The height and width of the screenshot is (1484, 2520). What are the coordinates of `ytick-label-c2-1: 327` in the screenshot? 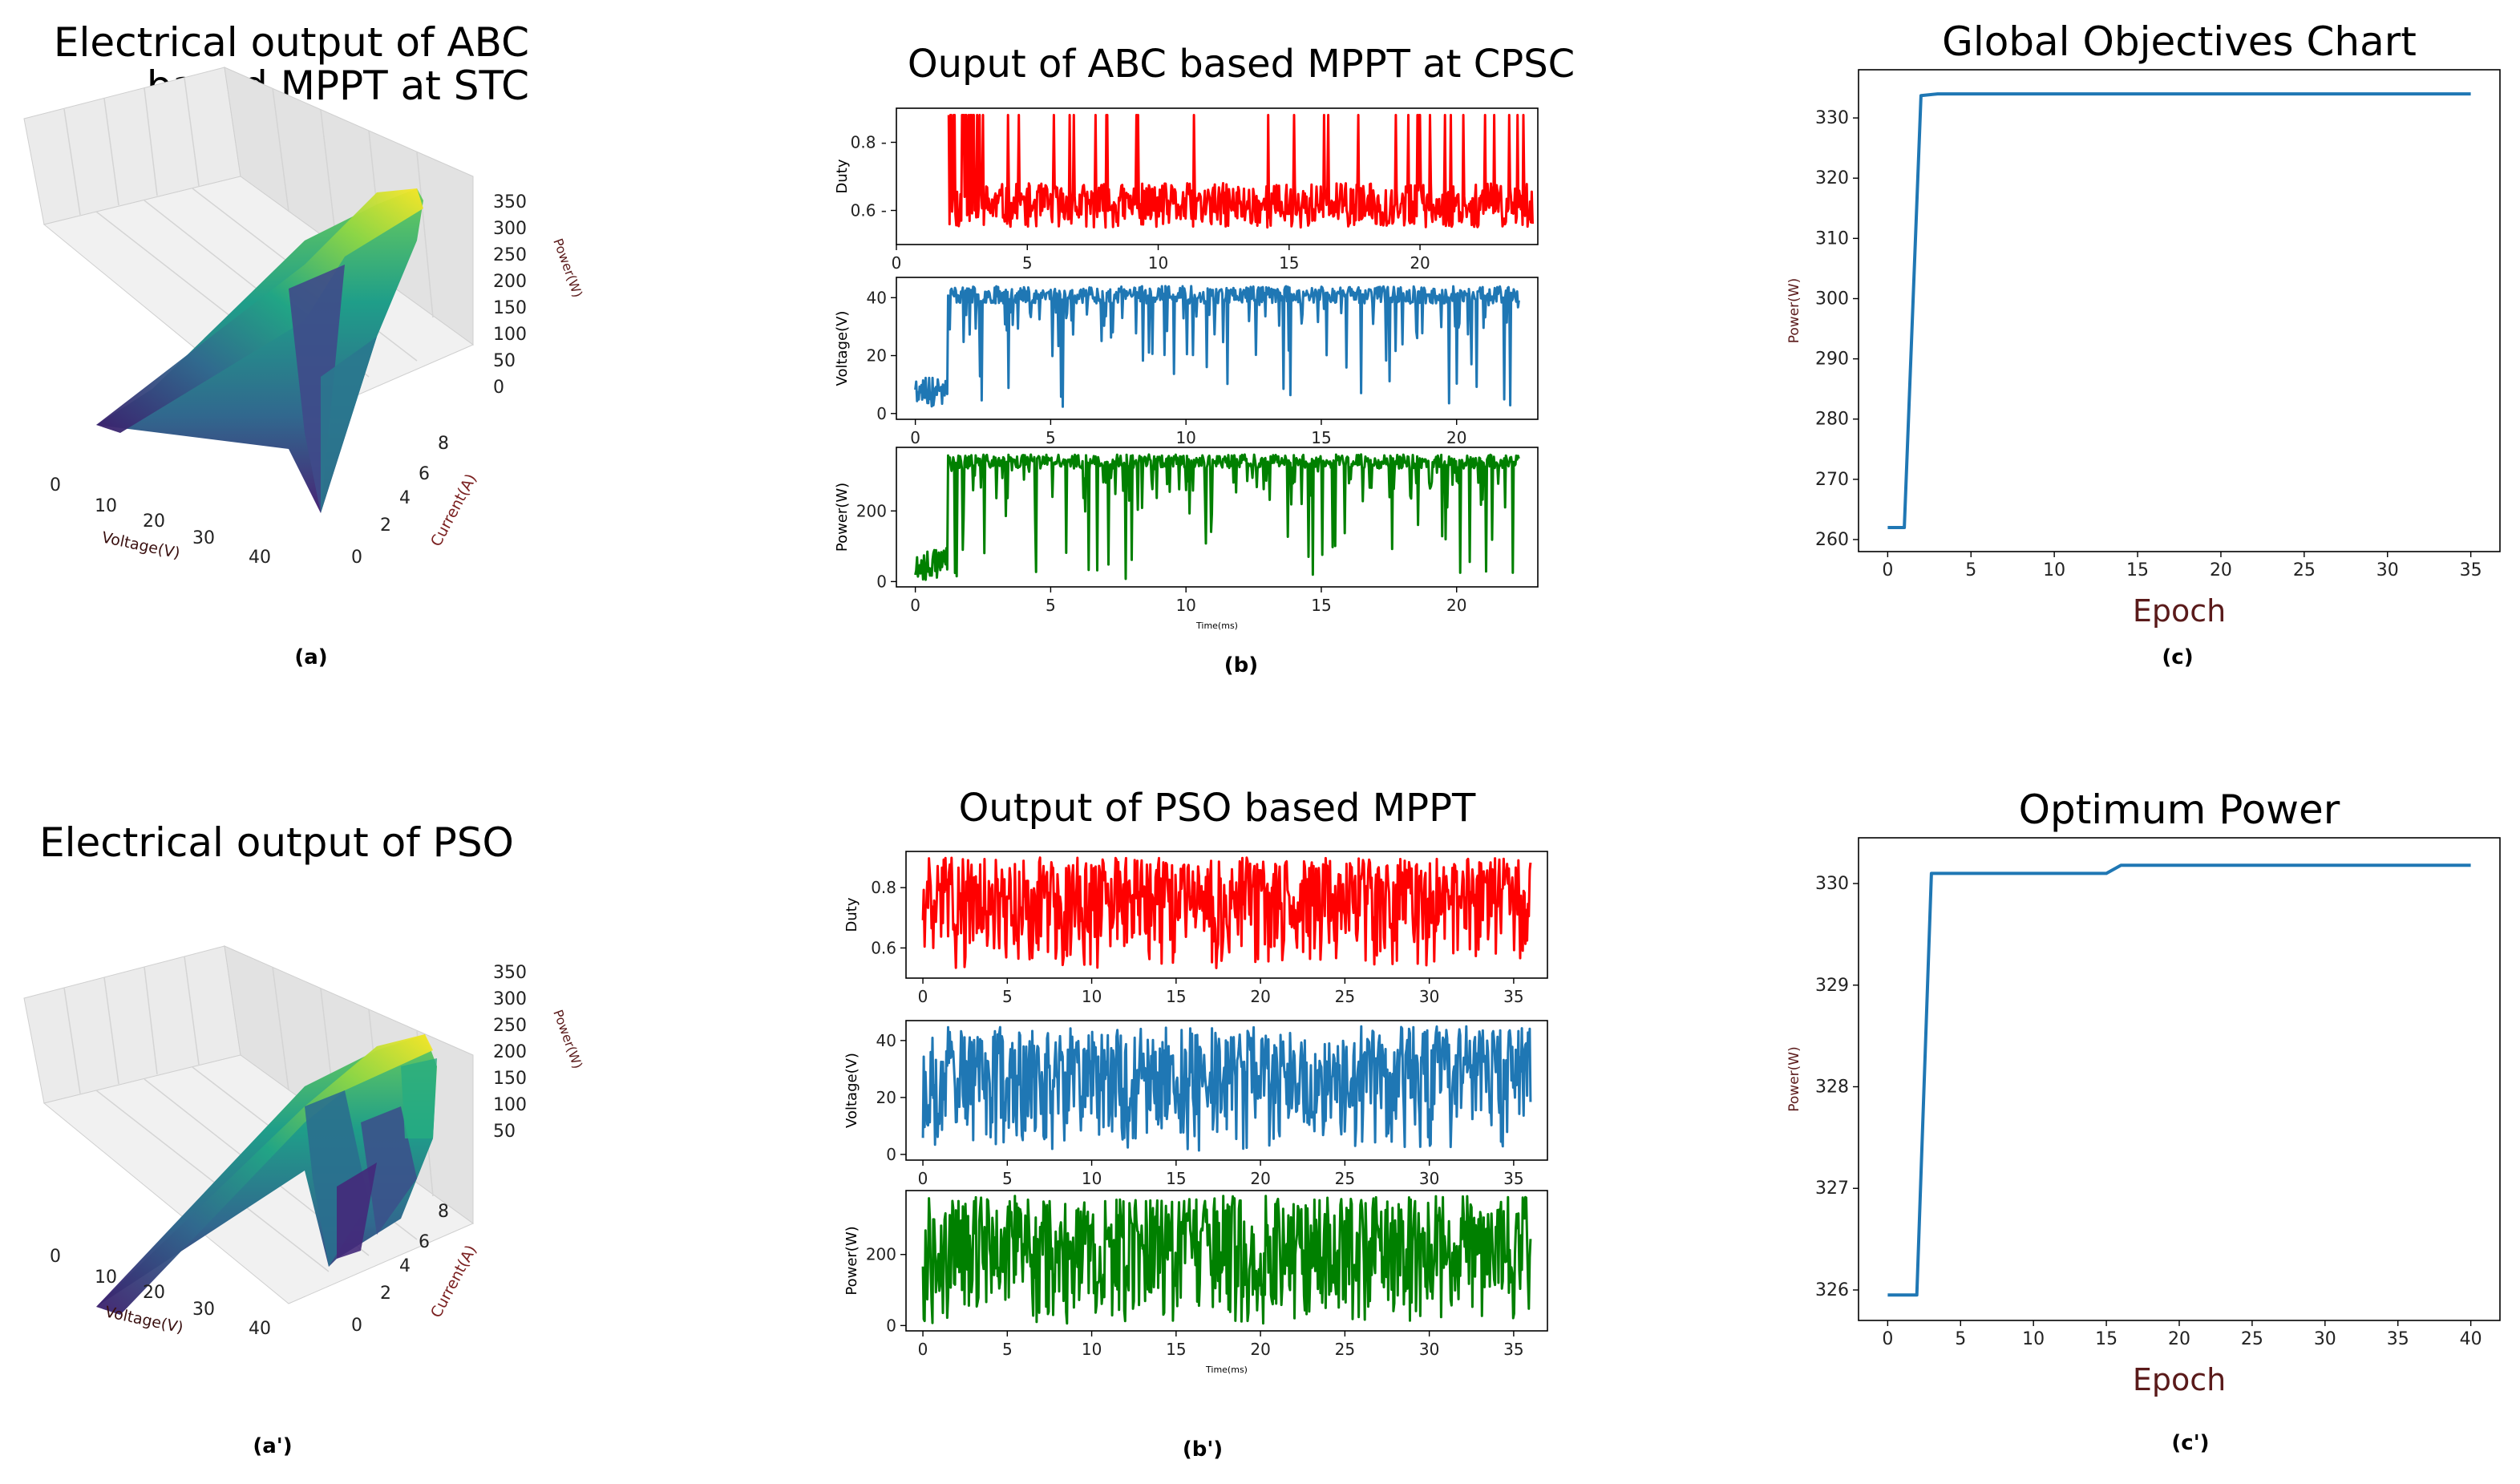 It's located at (1832, 1189).